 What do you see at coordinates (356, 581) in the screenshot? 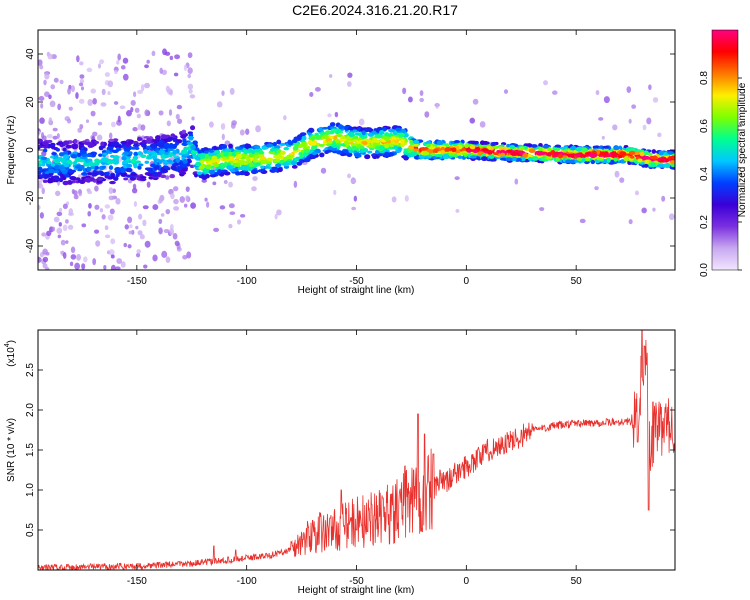
I see `line-x-tick-label: -50` at bounding box center [356, 581].